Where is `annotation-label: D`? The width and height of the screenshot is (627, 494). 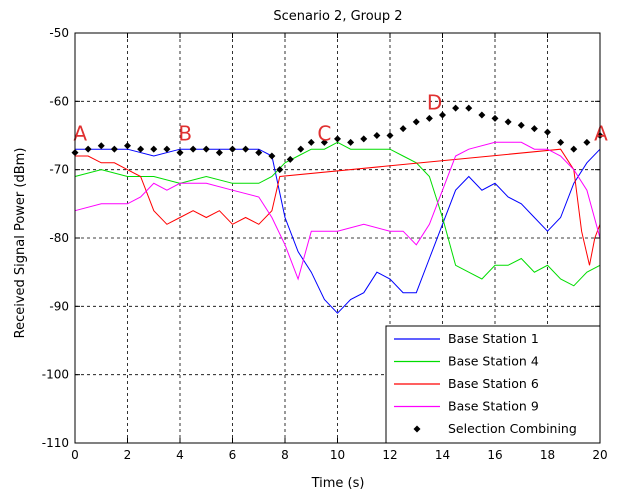 annotation-label: D is located at coordinates (434, 103).